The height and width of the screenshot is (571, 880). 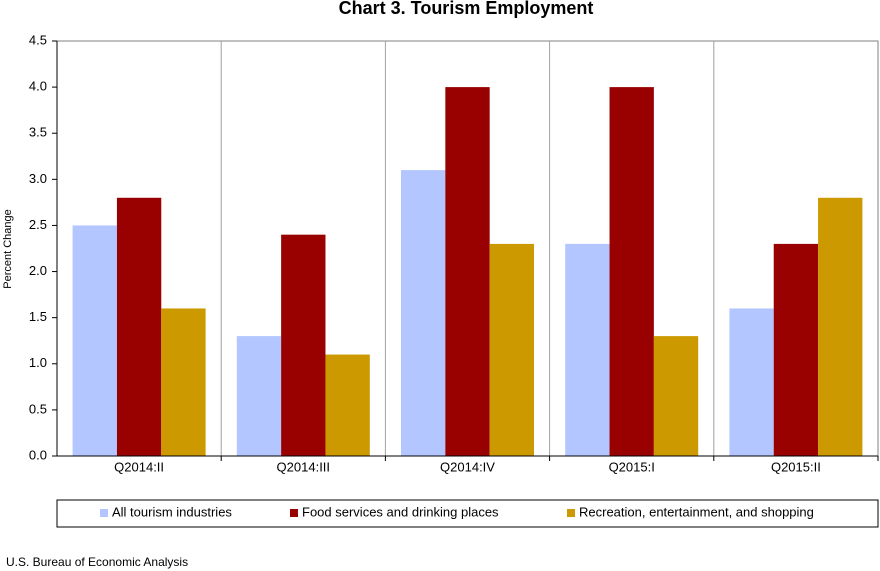 I want to click on y-axis-label: Percent Change, so click(x=8, y=249).